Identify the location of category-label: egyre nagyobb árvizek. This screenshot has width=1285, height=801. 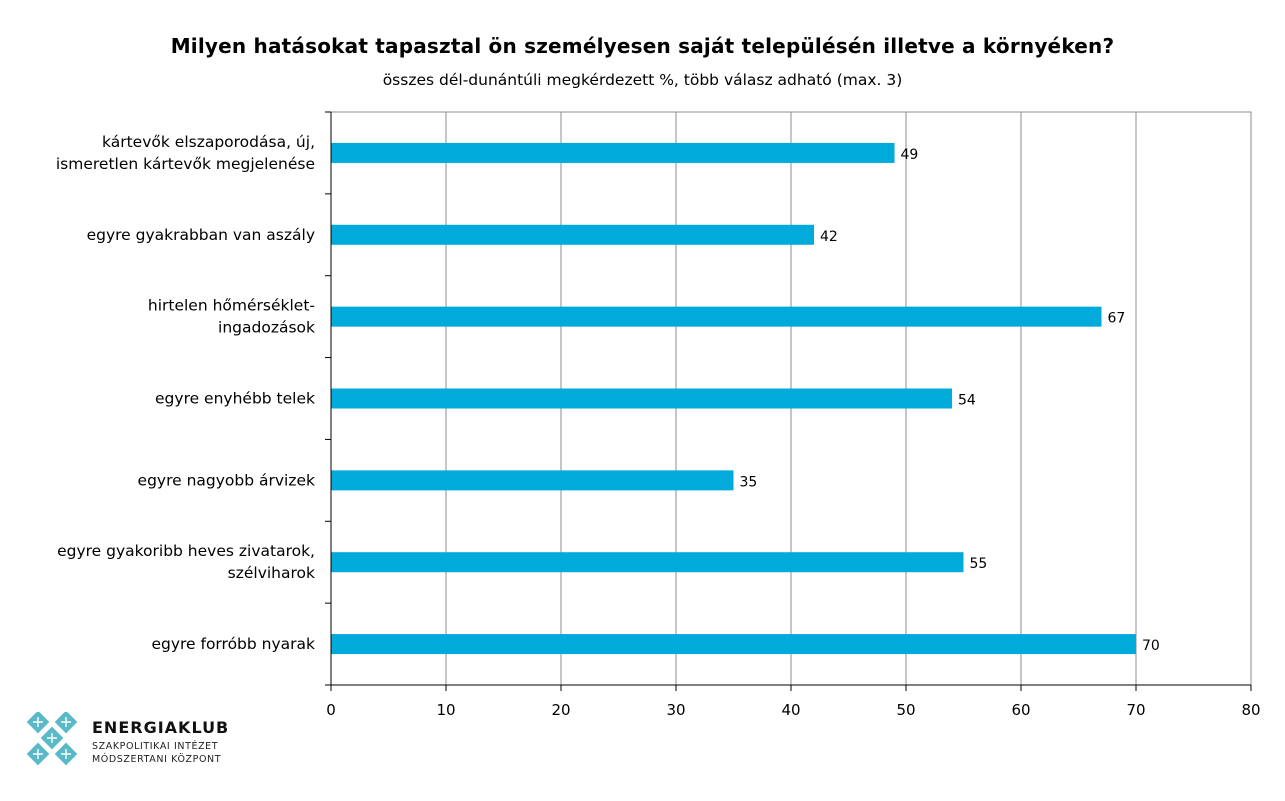
(226, 480).